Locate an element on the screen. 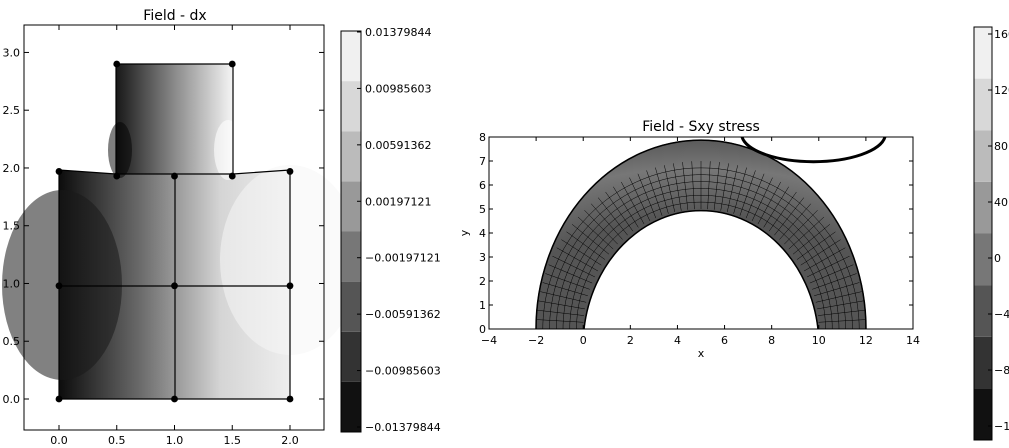 The image size is (1009, 448). colorbar-label: 0.00985603 is located at coordinates (398, 88).